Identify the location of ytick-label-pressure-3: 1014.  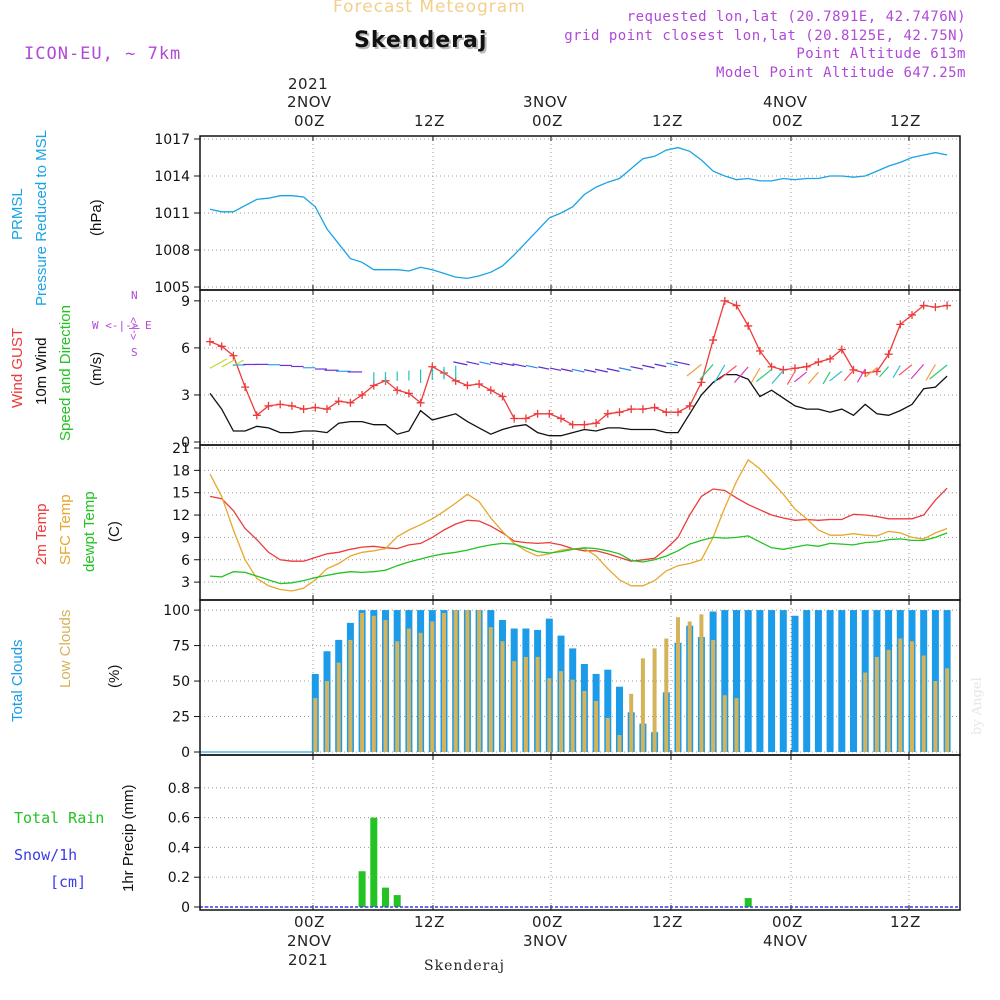
(172, 177).